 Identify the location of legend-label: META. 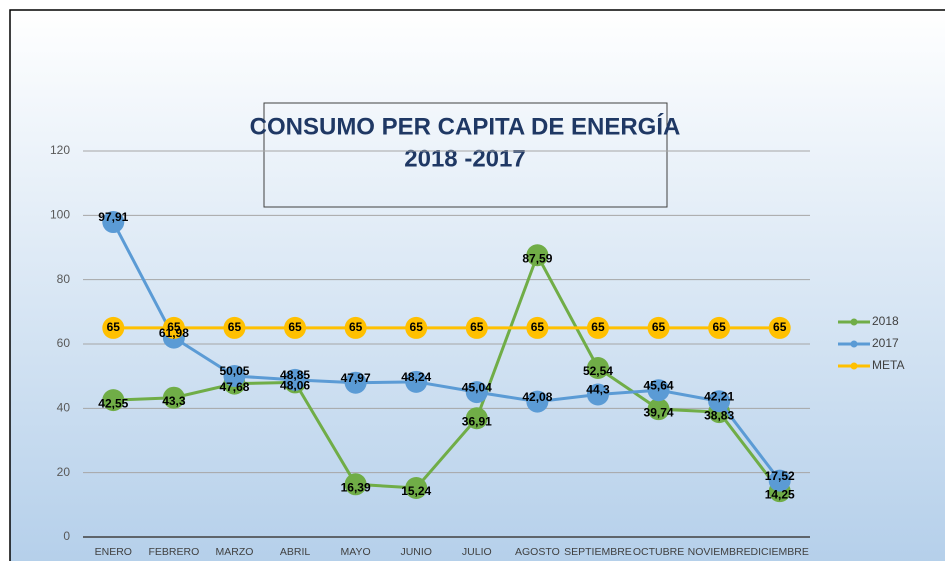
(888, 365).